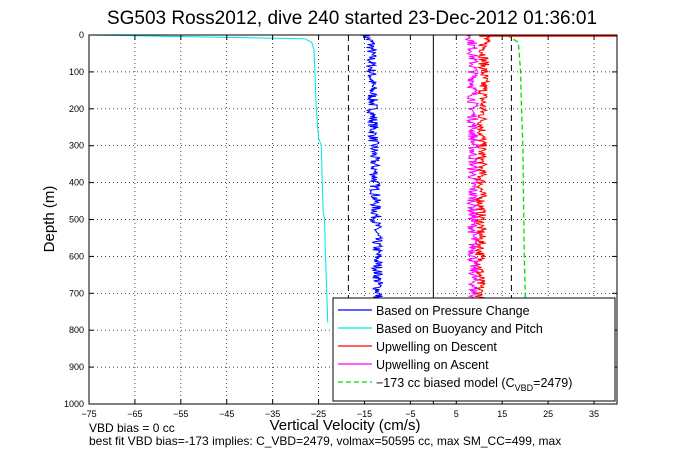 Image resolution: width=681 pixels, height=454 pixels. Describe the element at coordinates (76, 293) in the screenshot. I see `y-tick-label: 700` at that location.